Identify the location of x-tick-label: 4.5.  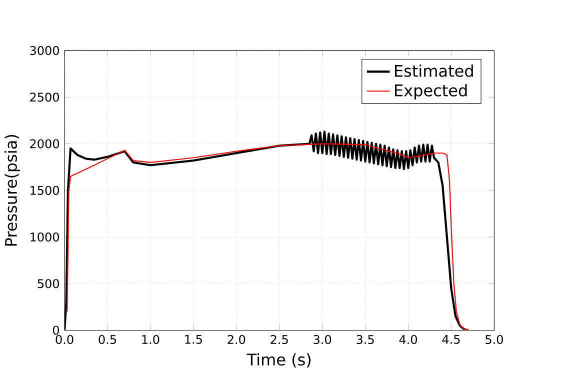
(451, 339).